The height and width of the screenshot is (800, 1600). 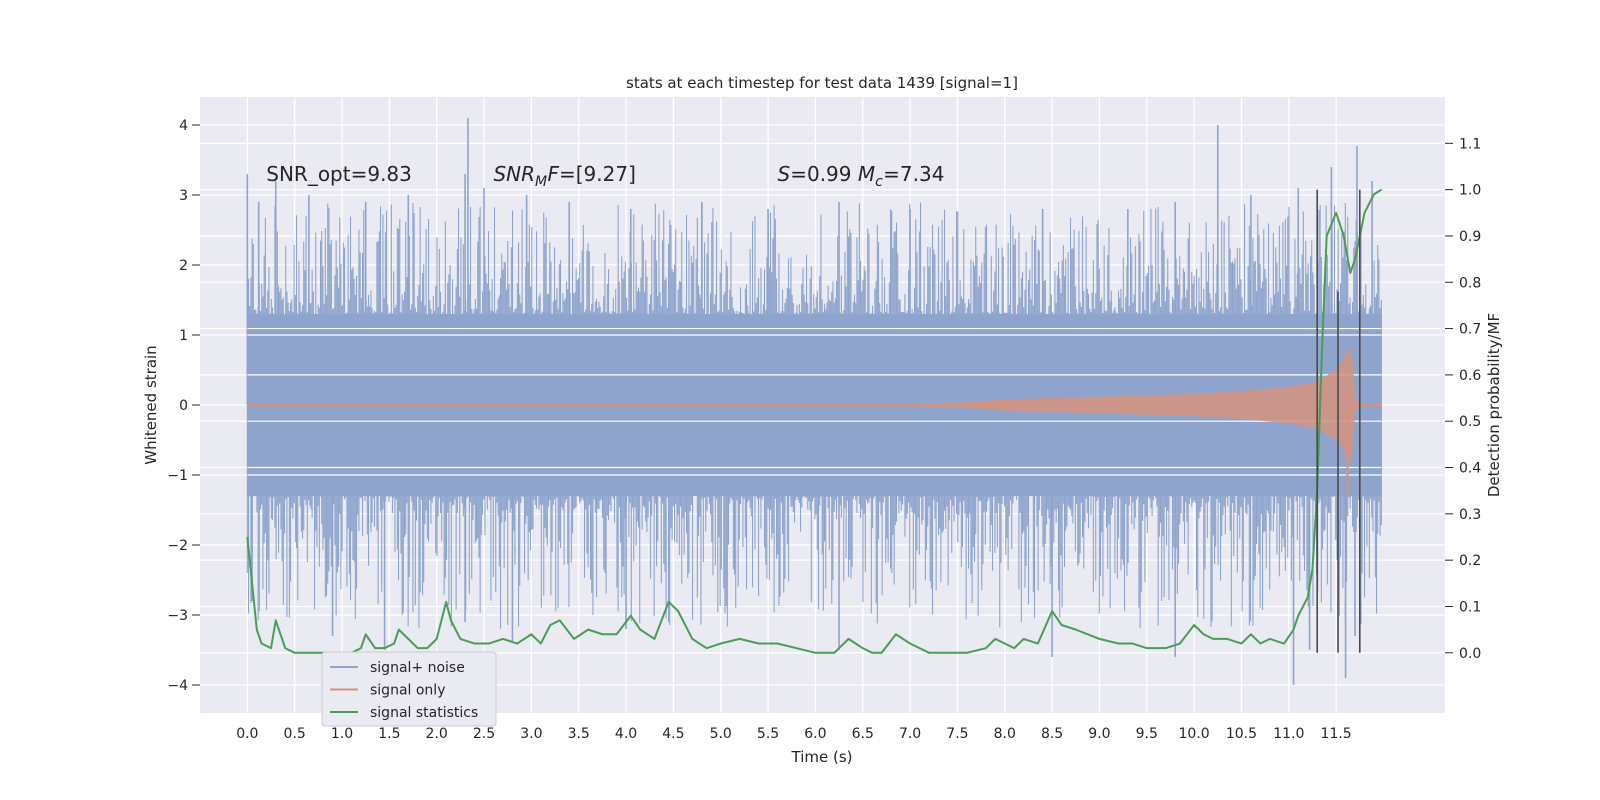 What do you see at coordinates (822, 757) in the screenshot?
I see `x-axis-label: Time (s)` at bounding box center [822, 757].